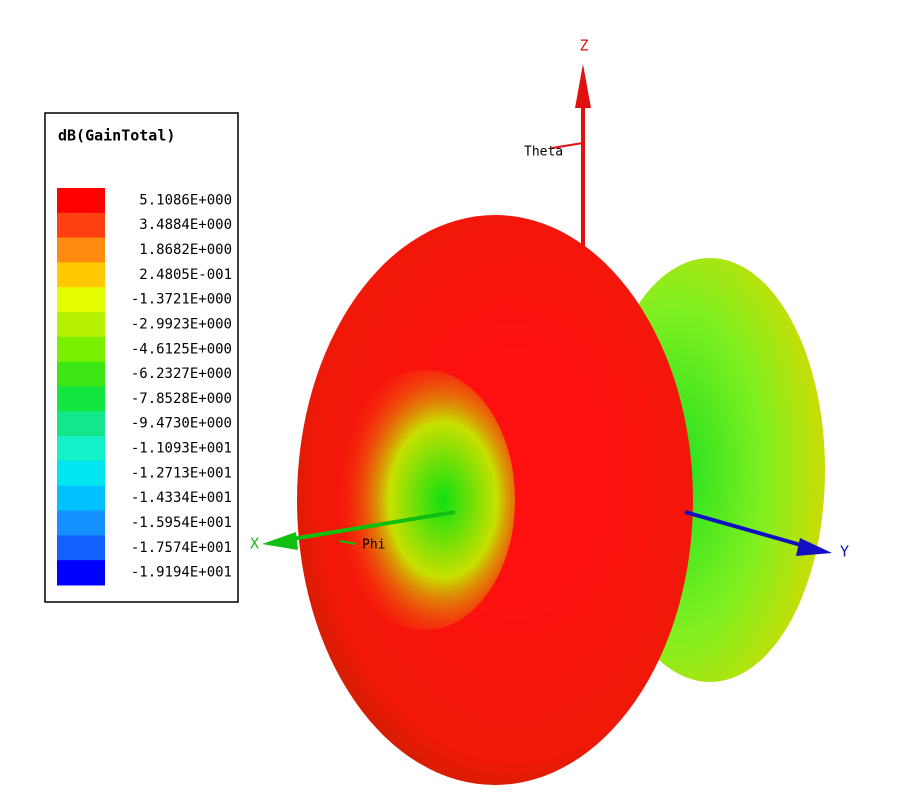  What do you see at coordinates (181, 548) in the screenshot?
I see `legend-label: -1.7574E+001` at bounding box center [181, 548].